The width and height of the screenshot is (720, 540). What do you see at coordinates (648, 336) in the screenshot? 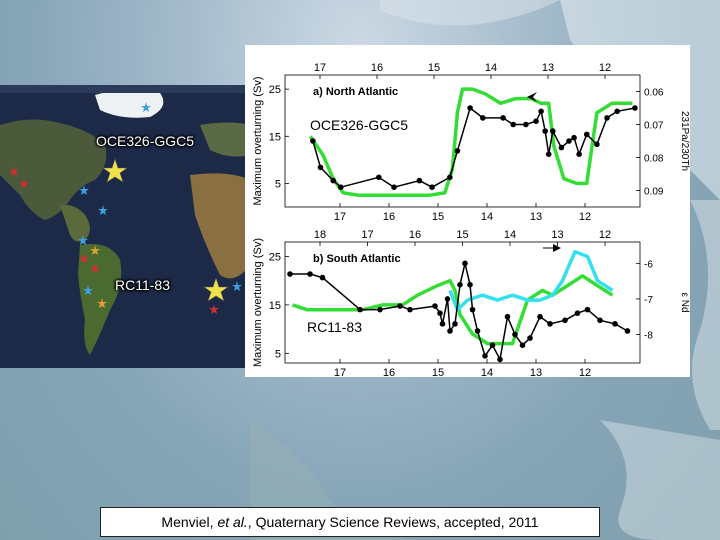
I see `y2-tick-label: -8` at bounding box center [648, 336].